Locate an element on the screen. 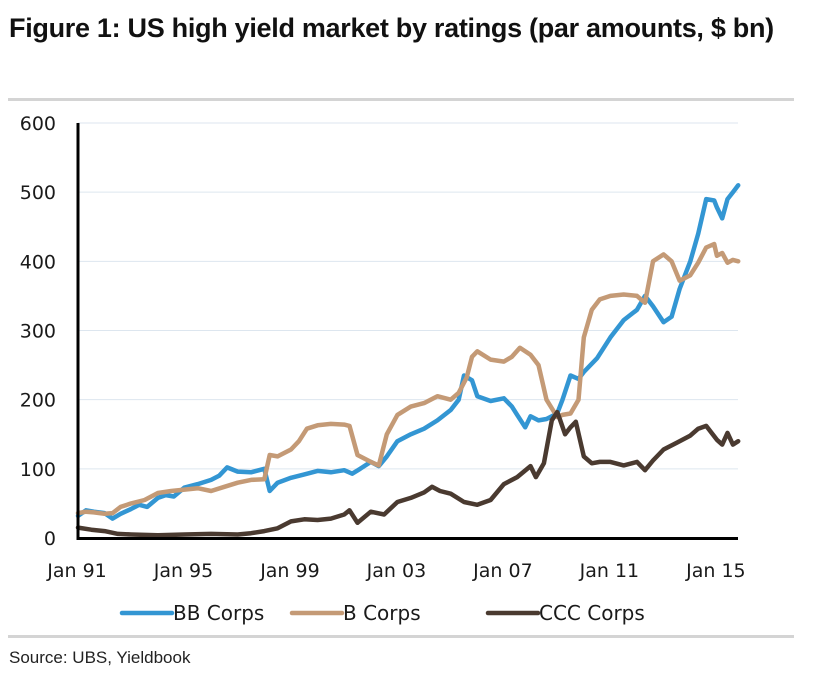  y-tick-label: 600 is located at coordinates (38, 124).